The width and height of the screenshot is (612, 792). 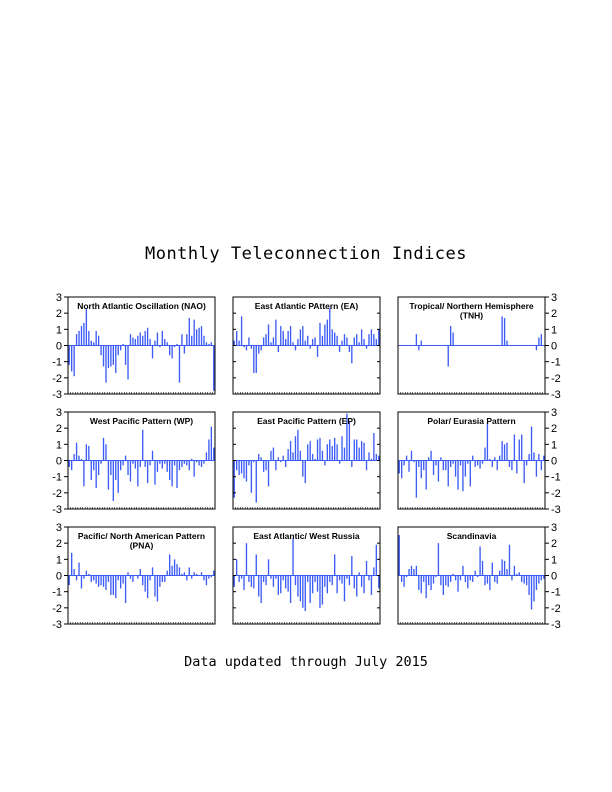 What do you see at coordinates (307, 306) in the screenshot?
I see `panel-title-line: East Atlantic PAttern (EA)` at bounding box center [307, 306].